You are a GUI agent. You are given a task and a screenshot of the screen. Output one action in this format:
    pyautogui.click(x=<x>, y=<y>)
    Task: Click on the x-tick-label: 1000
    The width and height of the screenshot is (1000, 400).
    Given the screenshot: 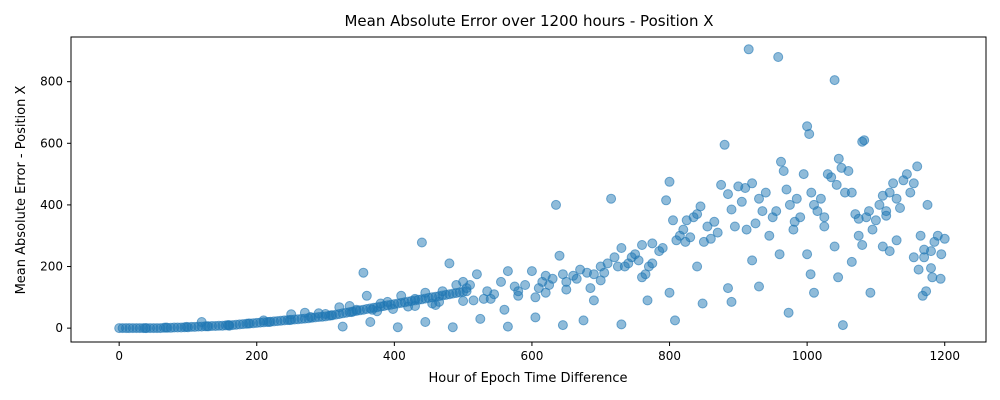 What is the action you would take?
    pyautogui.click(x=807, y=356)
    